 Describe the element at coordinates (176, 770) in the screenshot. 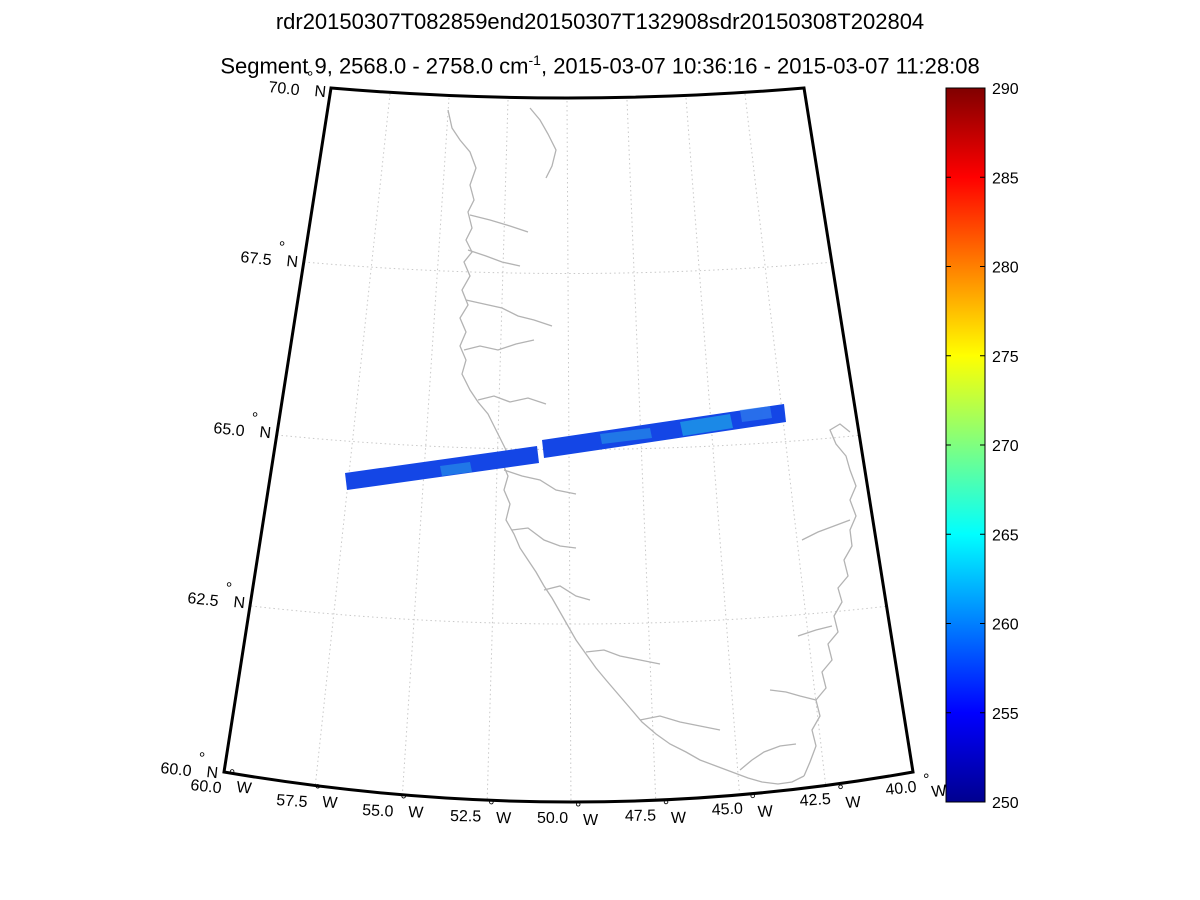

I see `lat-label-60-0: 60.0` at that location.